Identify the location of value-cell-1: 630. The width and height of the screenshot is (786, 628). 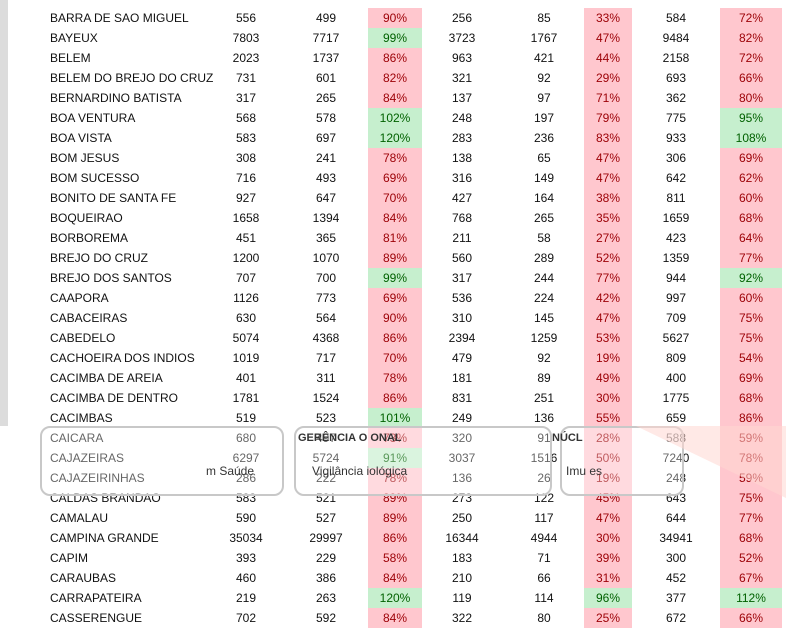
(246, 318).